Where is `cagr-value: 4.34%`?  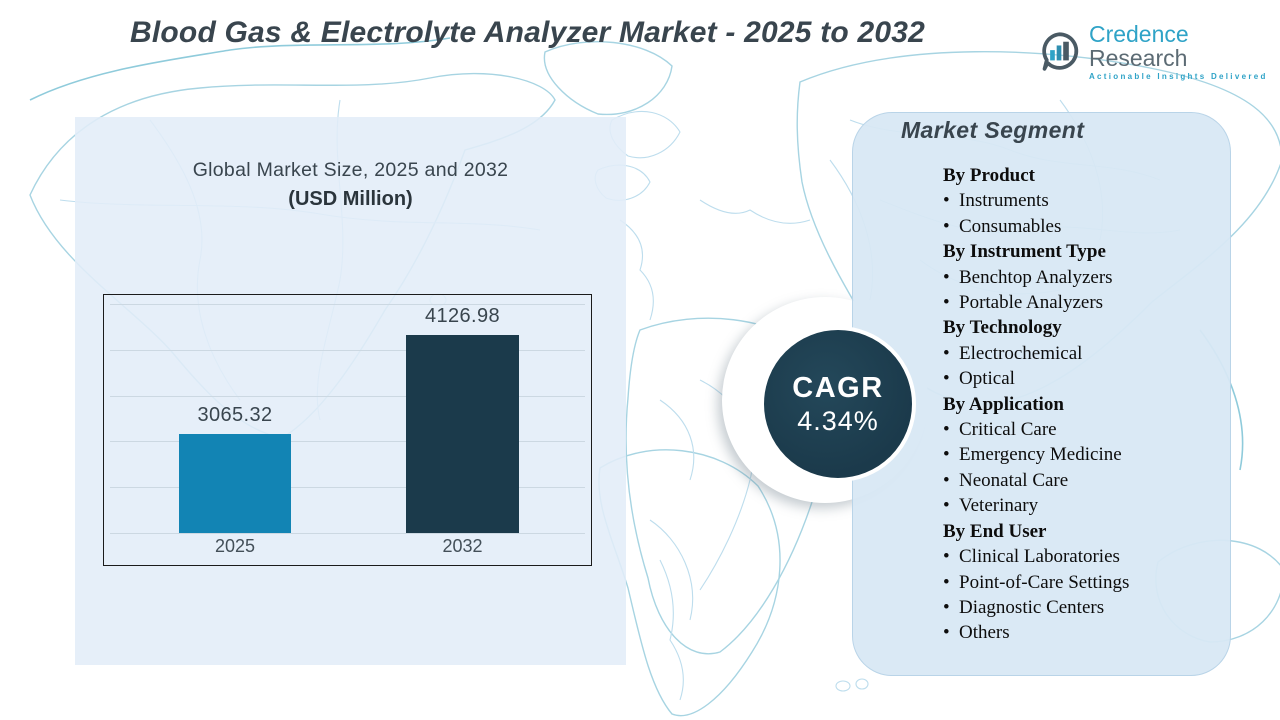
cagr-value: 4.34% is located at coordinates (838, 421).